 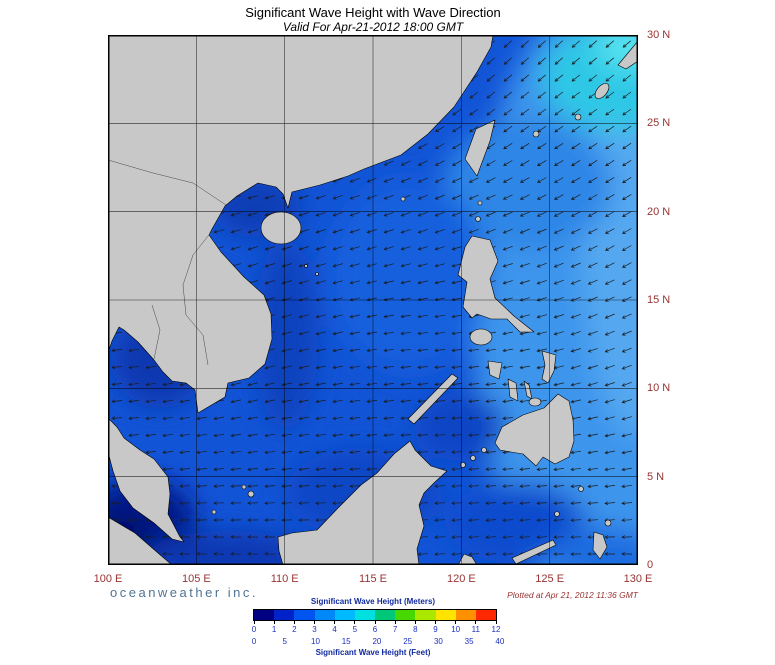 What do you see at coordinates (346, 641) in the screenshot?
I see `feet-tick-label: 15` at bounding box center [346, 641].